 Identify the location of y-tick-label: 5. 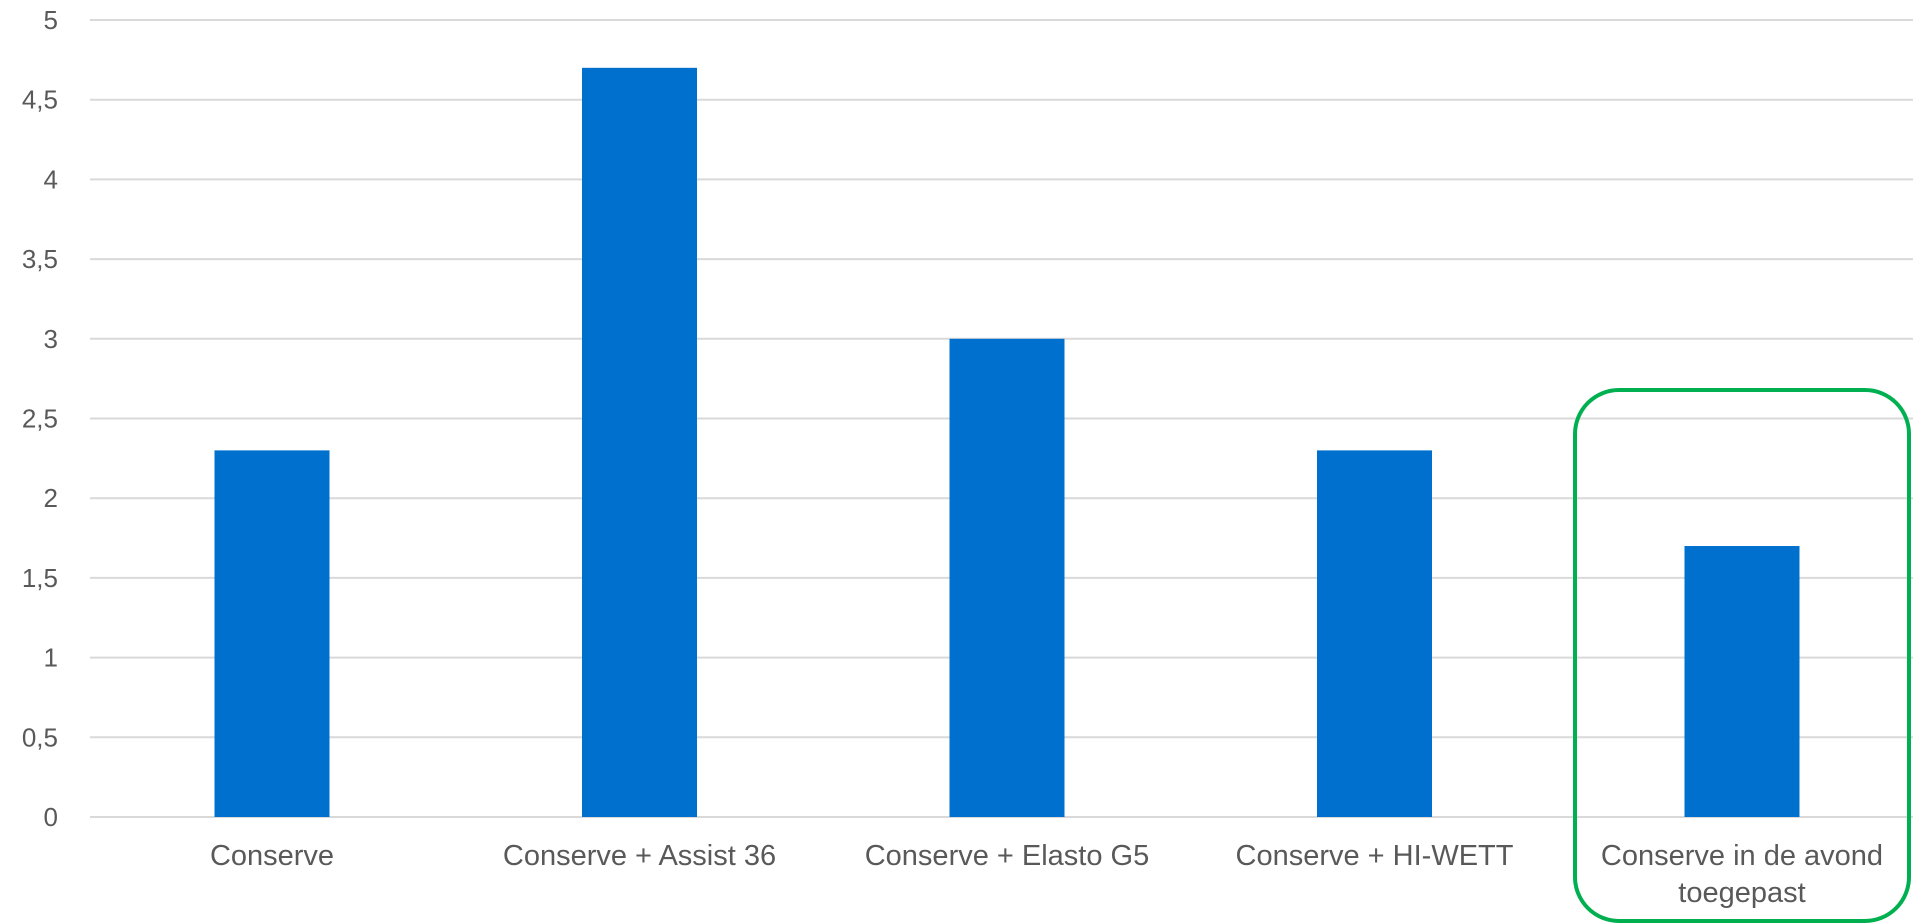
(51, 20).